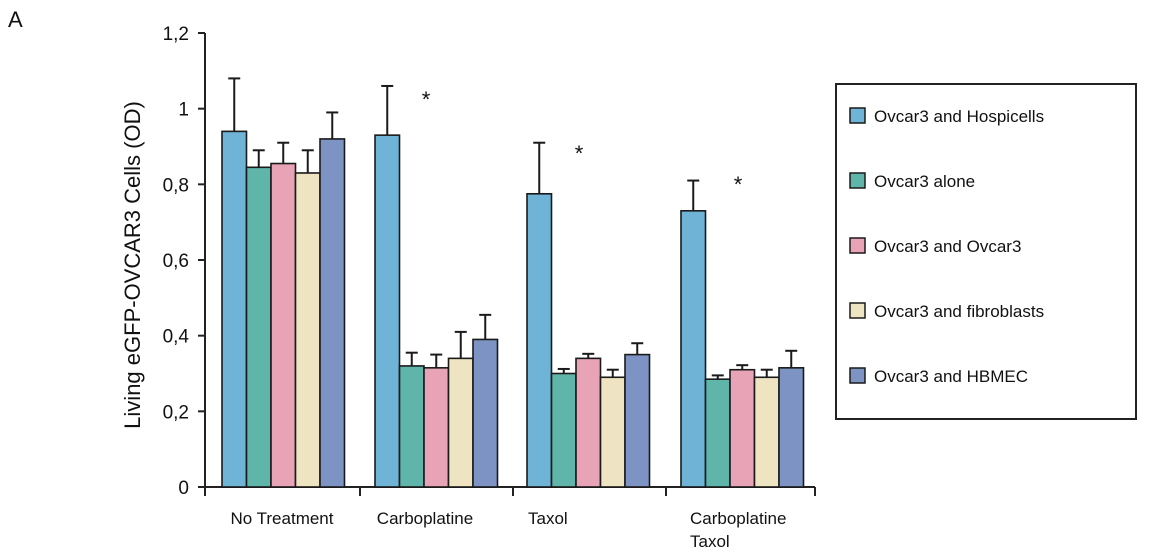  What do you see at coordinates (951, 376) in the screenshot?
I see `legend-label: Ovcar3 and HBMEC` at bounding box center [951, 376].